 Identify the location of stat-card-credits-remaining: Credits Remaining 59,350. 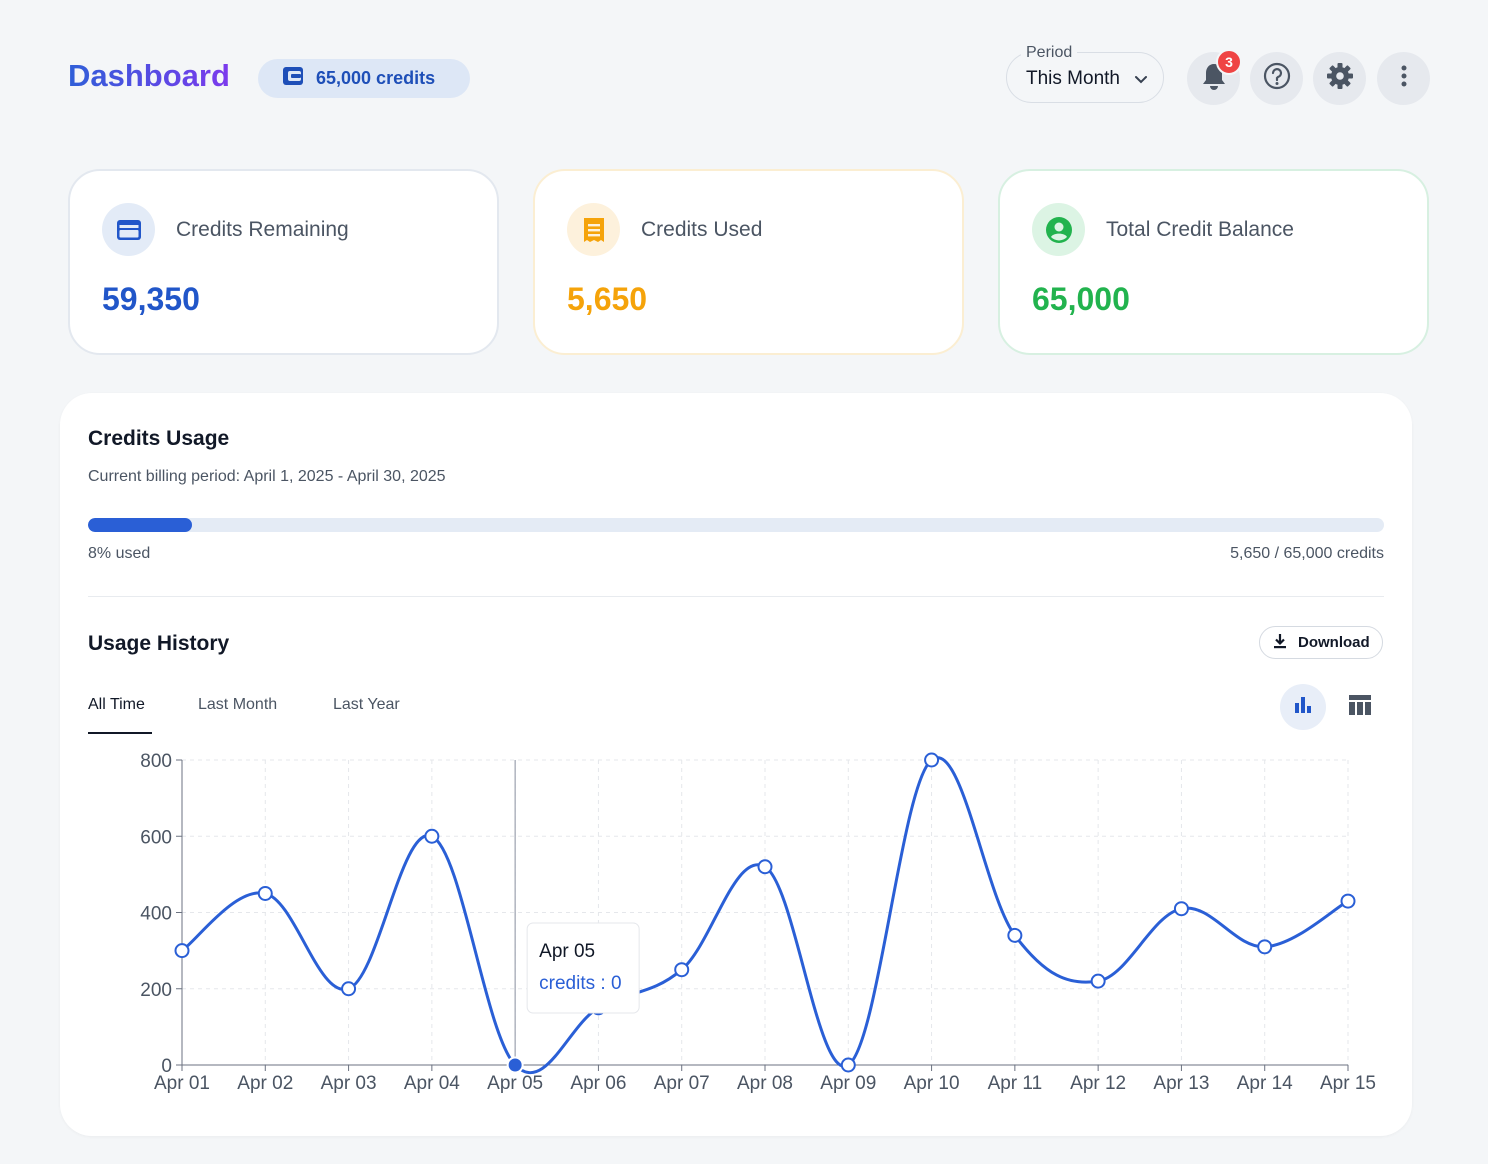
(283, 262).